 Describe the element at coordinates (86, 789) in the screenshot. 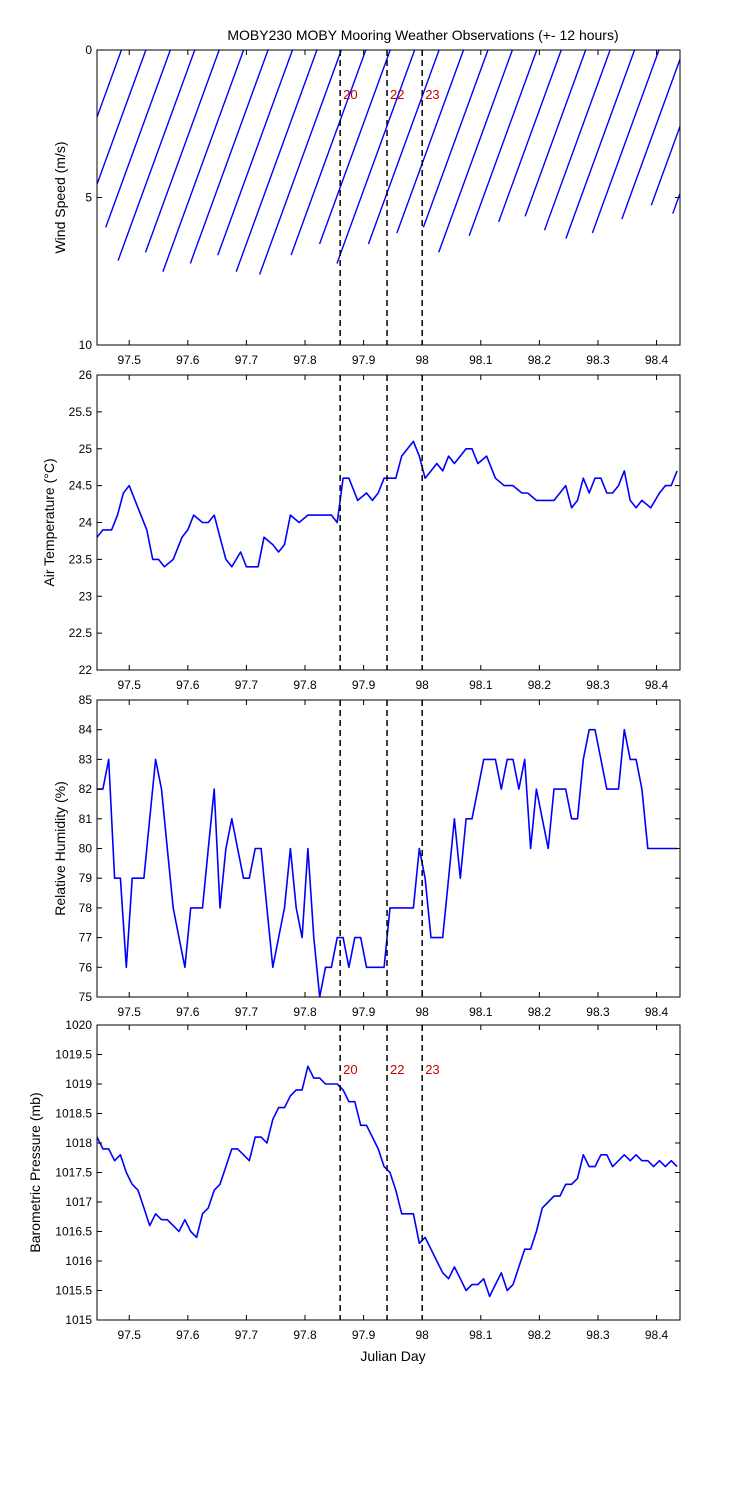

I see `y-tick-label: 82` at that location.